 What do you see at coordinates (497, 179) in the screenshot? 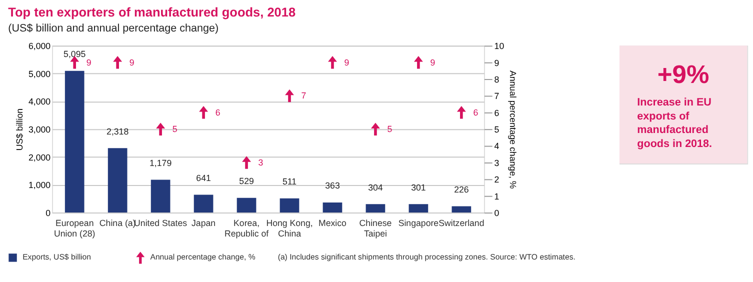
I see `y2-tick-label: 2` at bounding box center [497, 179].